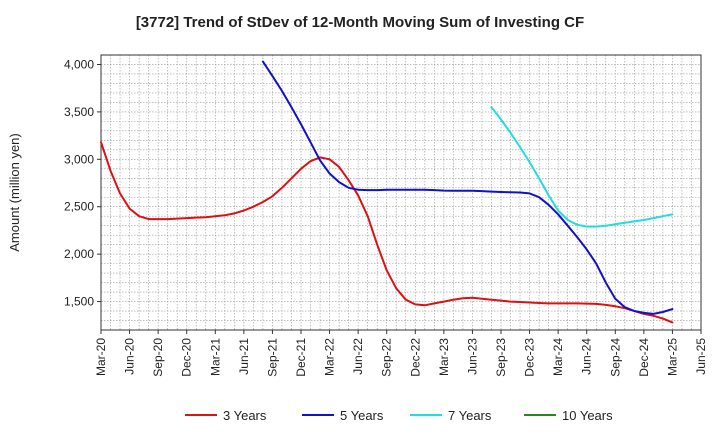  I want to click on x-tick-label: Sep-21, so click(272, 357).